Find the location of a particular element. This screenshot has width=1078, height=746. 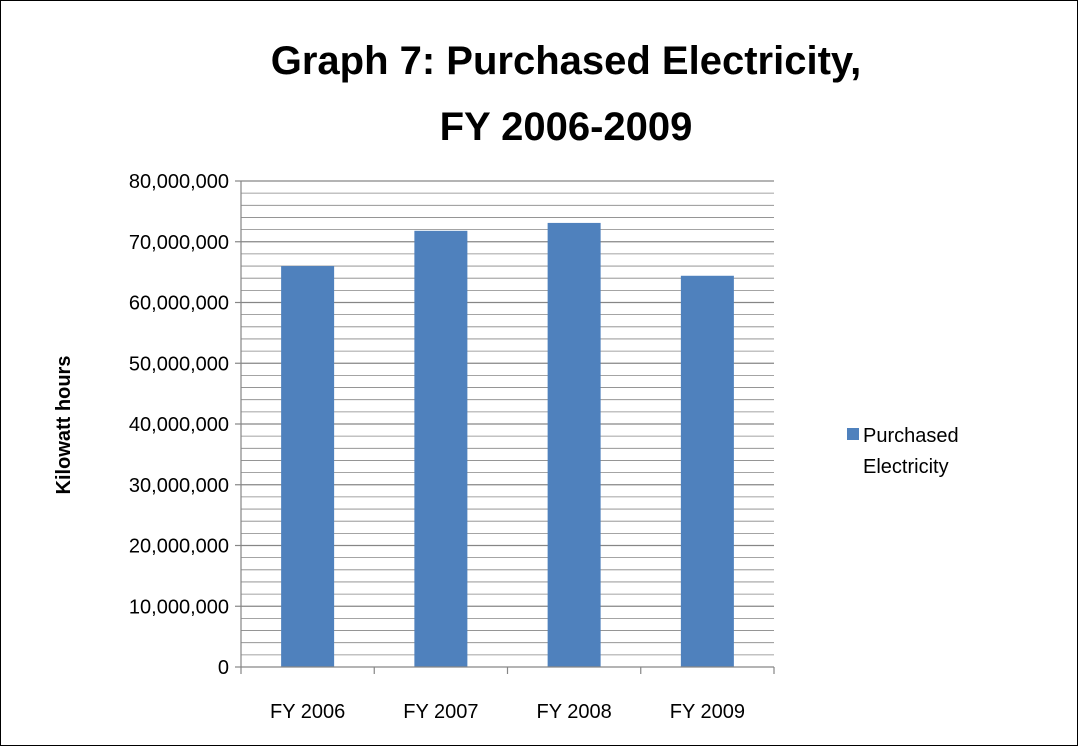

y-tick-label: 70,000,000 is located at coordinates (179, 243).